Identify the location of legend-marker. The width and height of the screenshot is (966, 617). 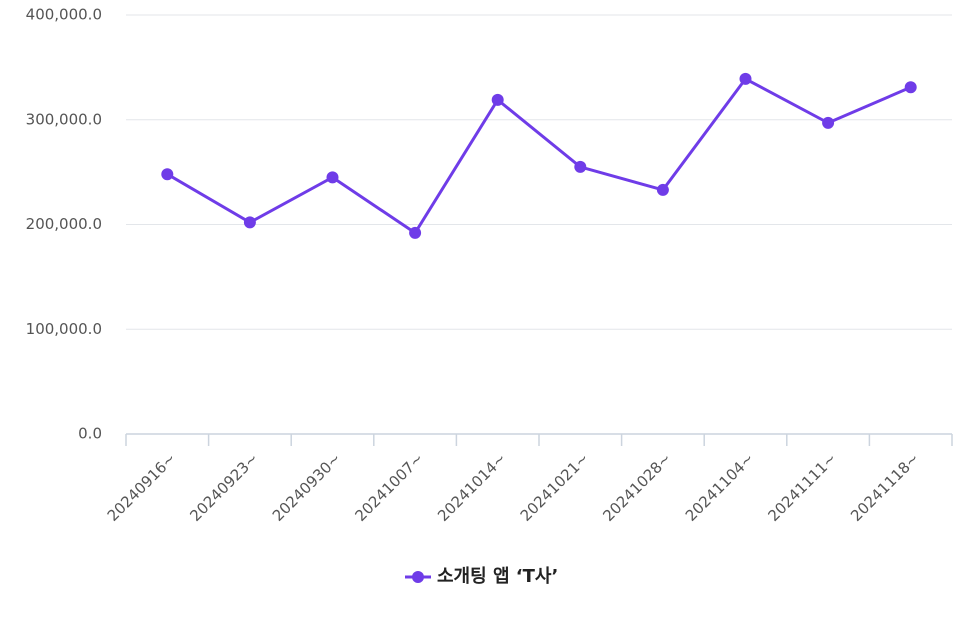
(418, 577).